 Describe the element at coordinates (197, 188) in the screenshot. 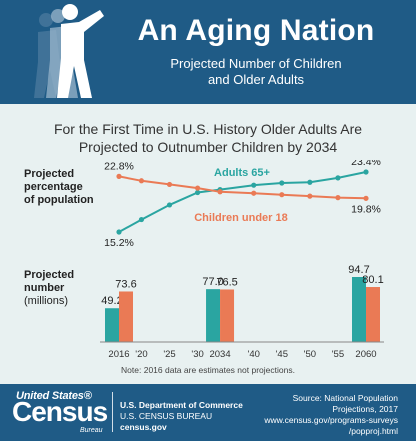

I see `point-children-2030` at that location.